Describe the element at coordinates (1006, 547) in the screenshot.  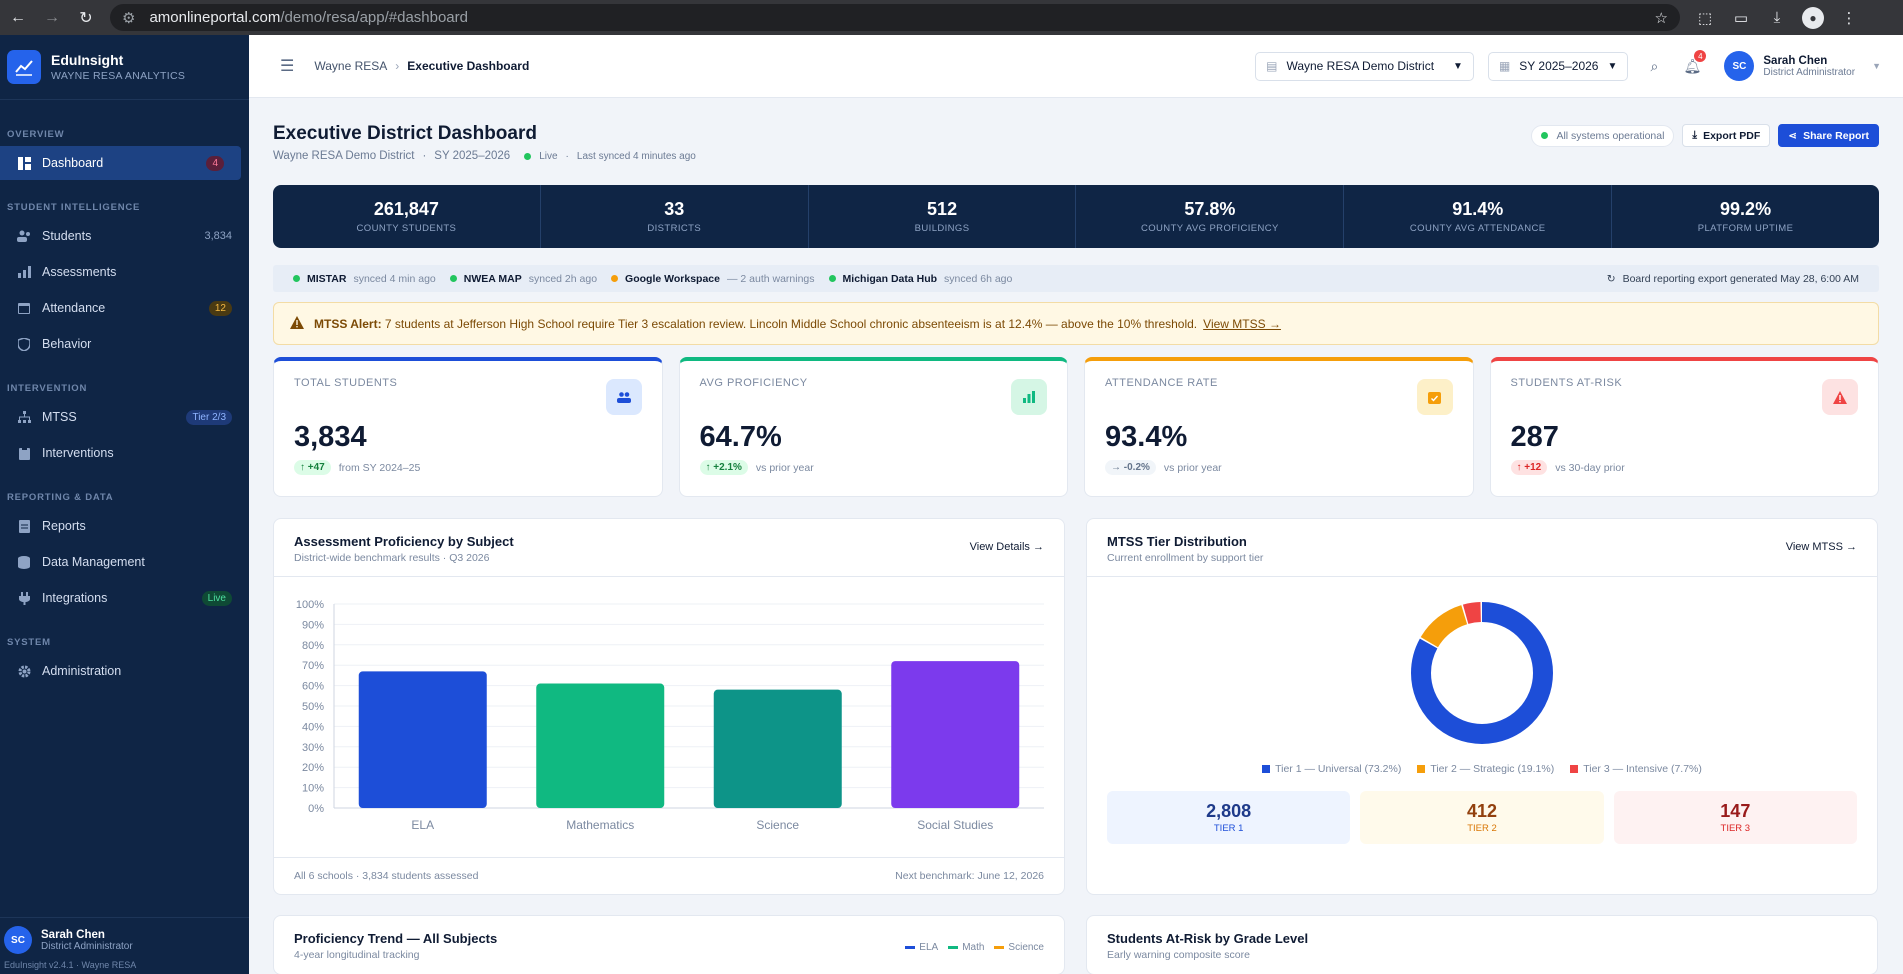
I see `view-details-link: View Details →` at that location.